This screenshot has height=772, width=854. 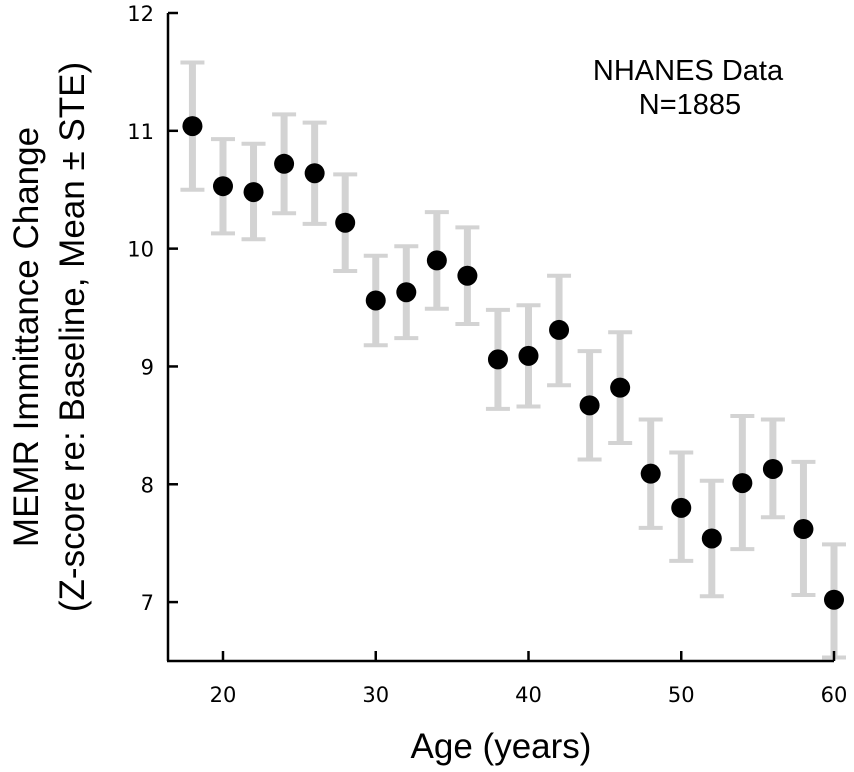 I want to click on y-tick-label: 8, so click(x=147, y=485).